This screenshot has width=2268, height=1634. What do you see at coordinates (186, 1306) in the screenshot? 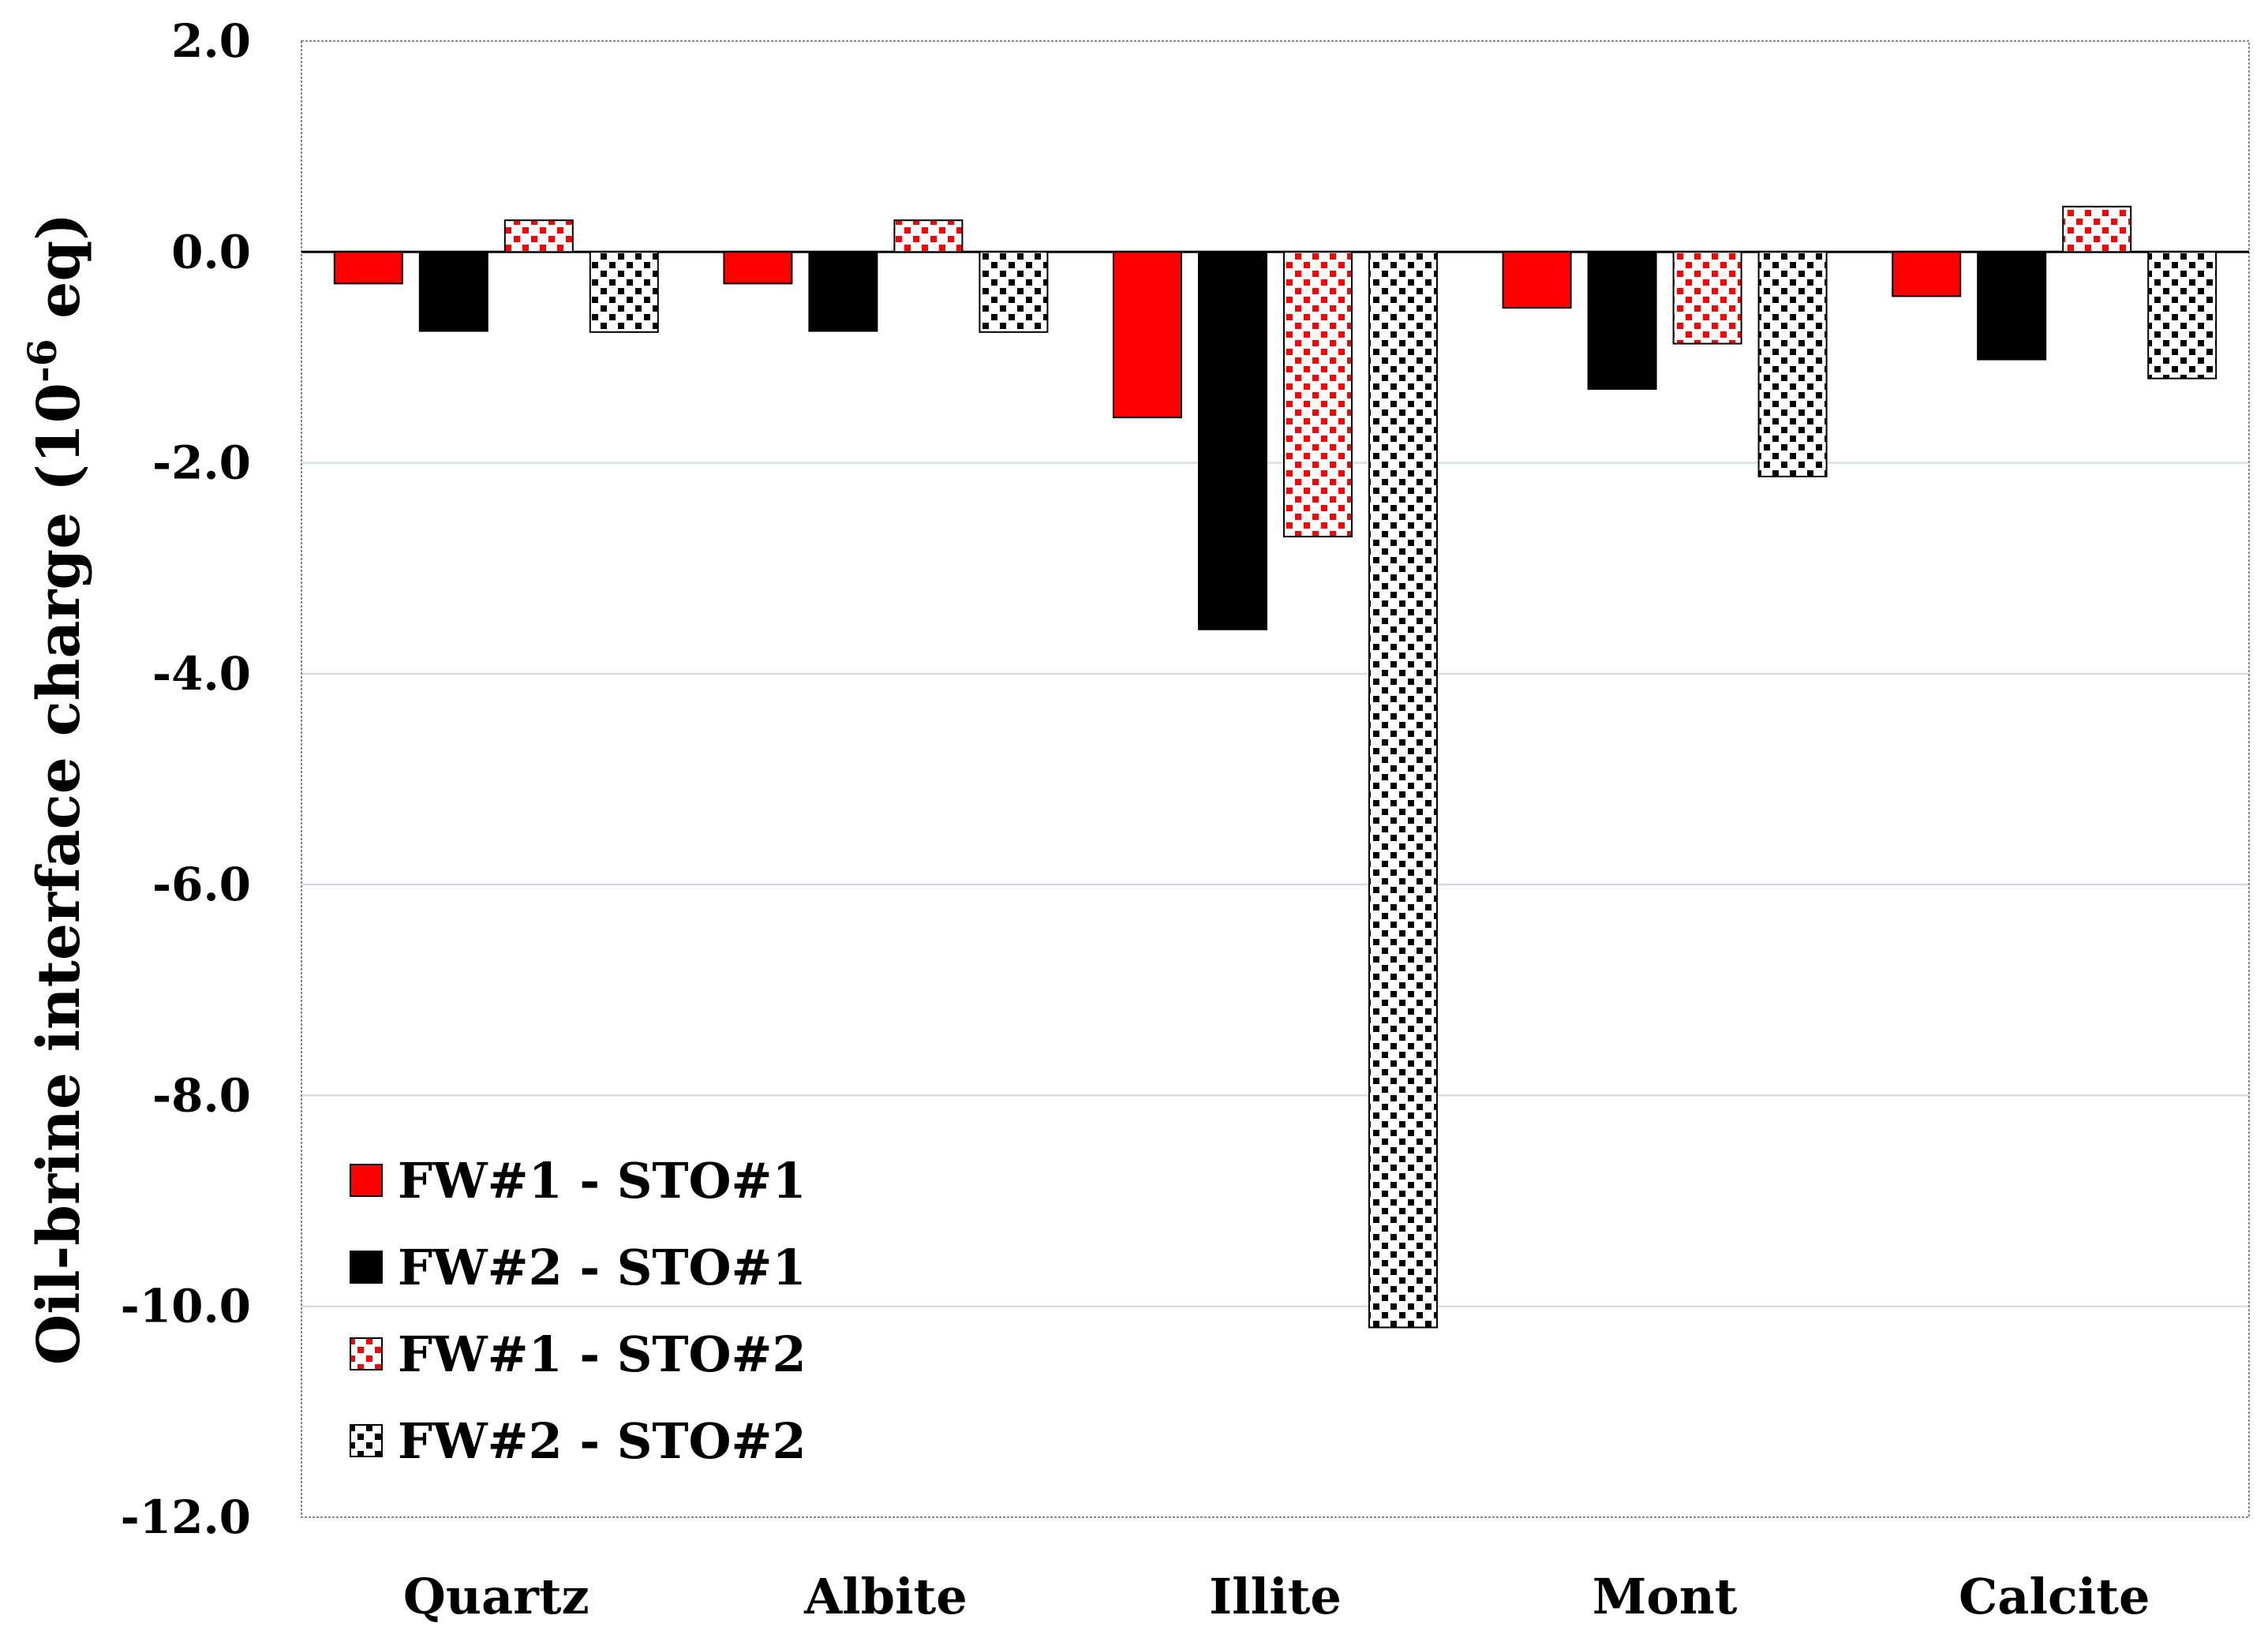
I see `y-tick-label: -10.0` at bounding box center [186, 1306].